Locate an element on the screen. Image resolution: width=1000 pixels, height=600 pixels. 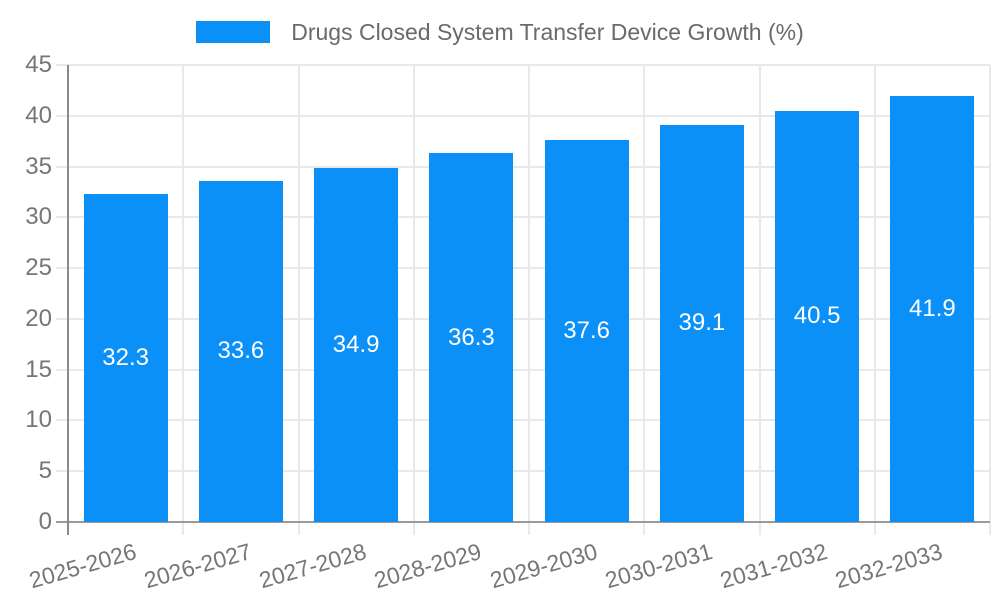
x-tick-label: 2025-2026 is located at coordinates (82, 566).